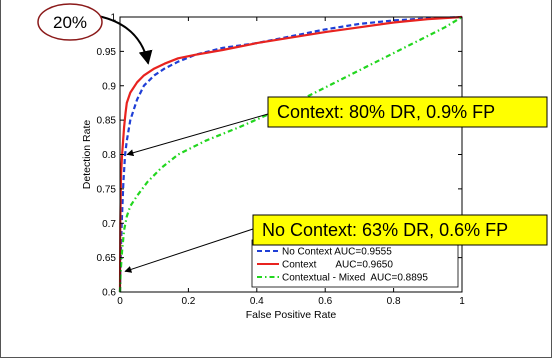 The height and width of the screenshot is (361, 555). Describe the element at coordinates (109, 155) in the screenshot. I see `y-tick-label: 0.8` at that location.